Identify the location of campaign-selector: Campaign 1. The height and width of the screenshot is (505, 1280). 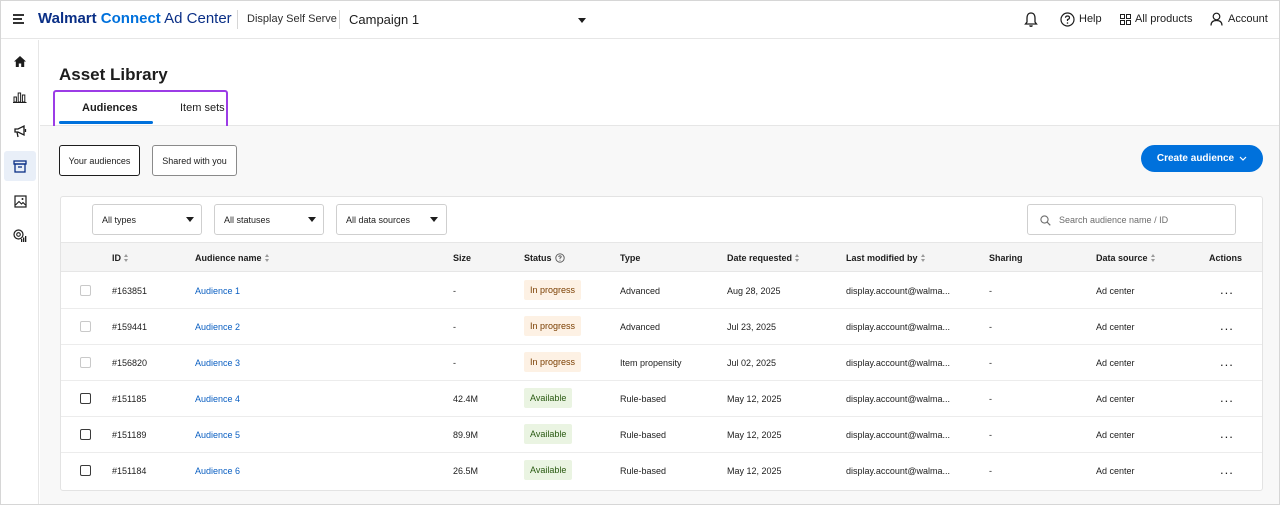
(384, 19).